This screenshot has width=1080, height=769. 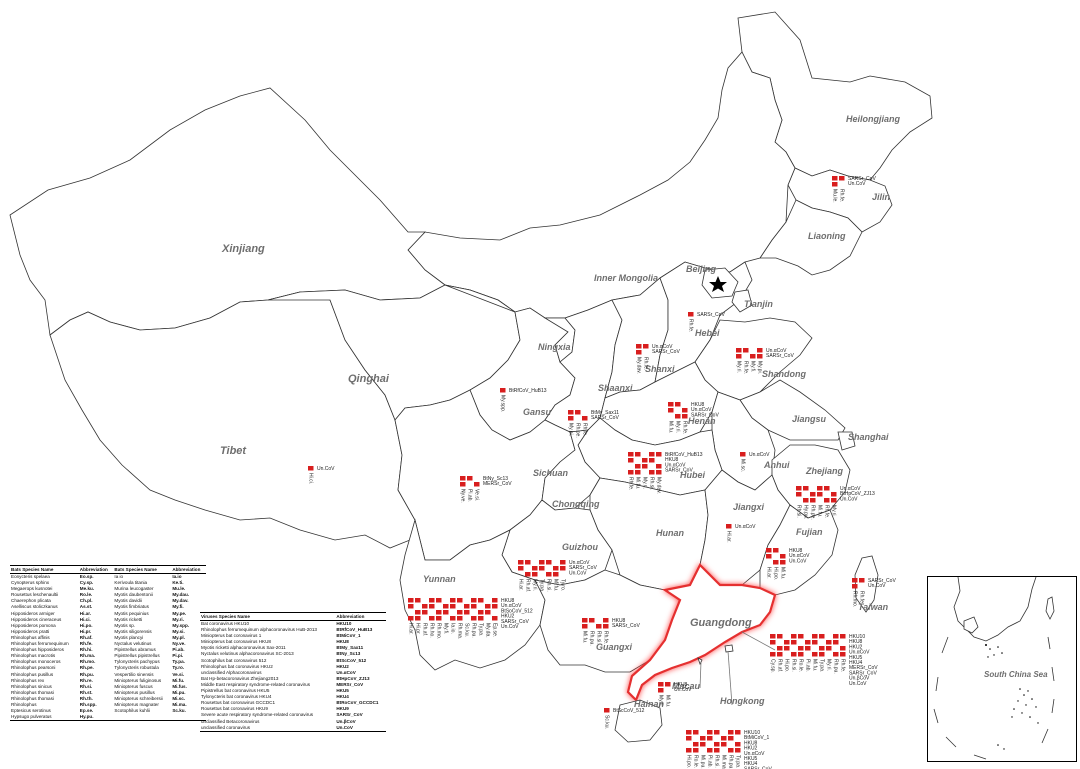 What do you see at coordinates (230, 721) in the screenshot?
I see `virus-table-cell: unclassified Betacoronavirus` at bounding box center [230, 721].